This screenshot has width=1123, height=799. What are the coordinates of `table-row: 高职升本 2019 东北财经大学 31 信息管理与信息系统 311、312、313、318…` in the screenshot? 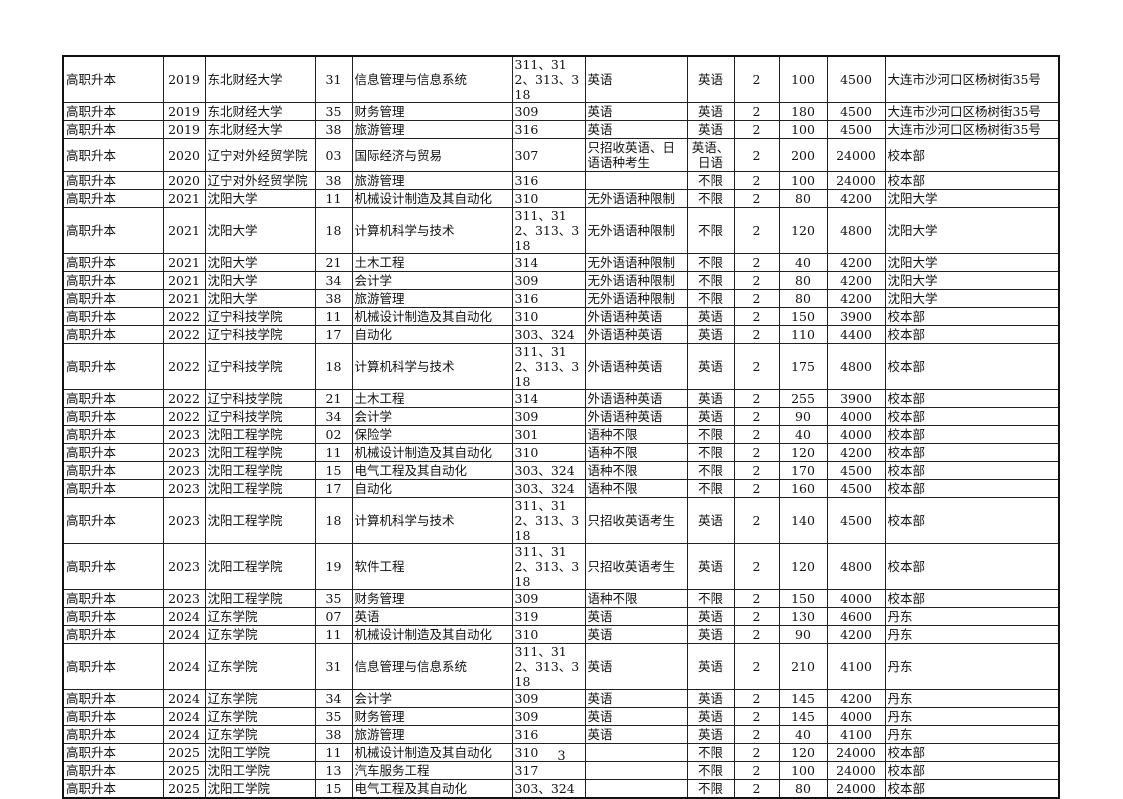 It's located at (561, 79).